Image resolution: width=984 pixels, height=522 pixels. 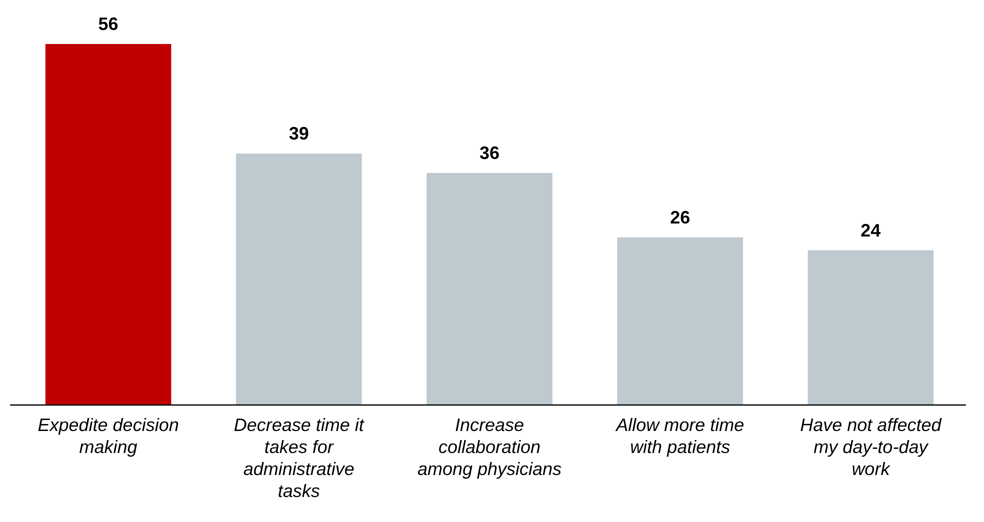 I want to click on data-label: 56, so click(x=108, y=24).